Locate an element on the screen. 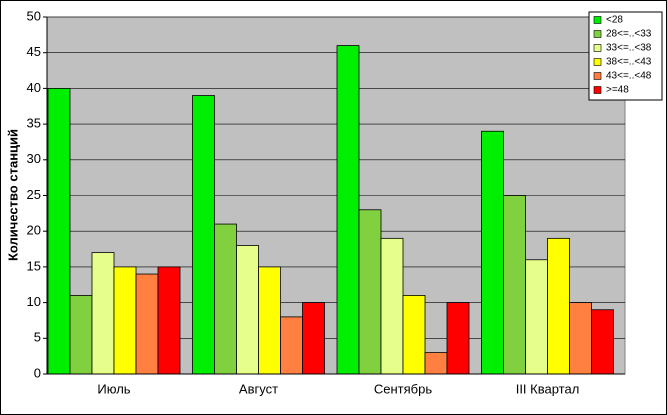 This screenshot has width=667, height=415. legend-label: 33<=..<38 is located at coordinates (629, 48).